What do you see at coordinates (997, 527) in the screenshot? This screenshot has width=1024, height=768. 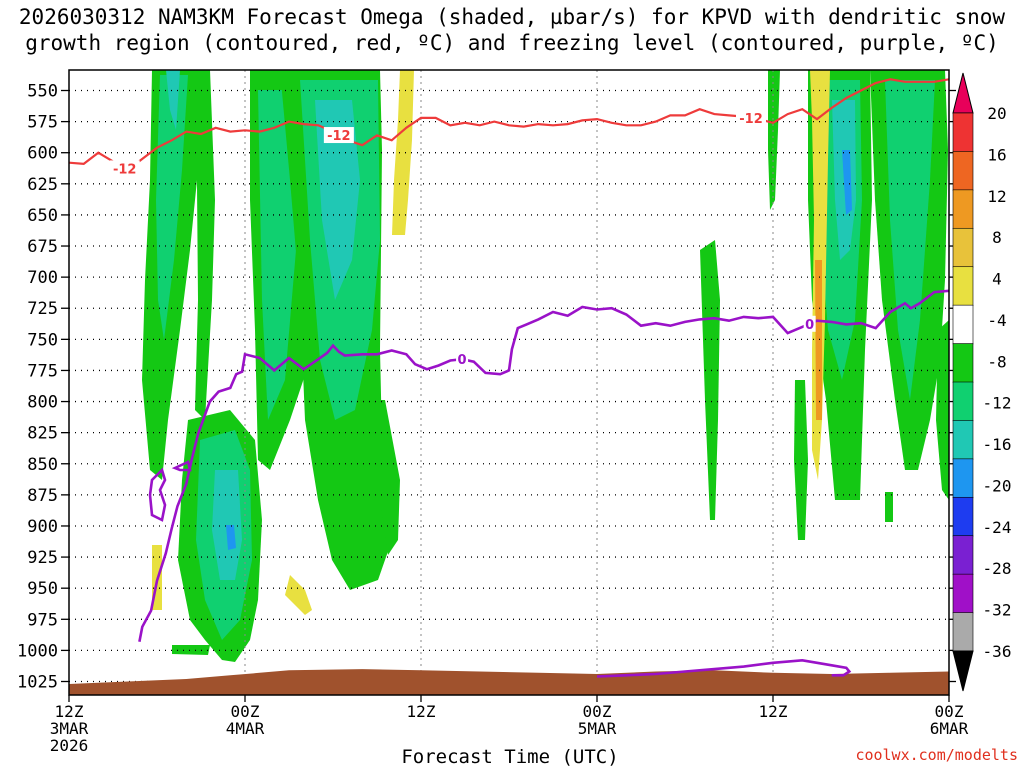 I see `colorbar-label: -24` at bounding box center [997, 527].